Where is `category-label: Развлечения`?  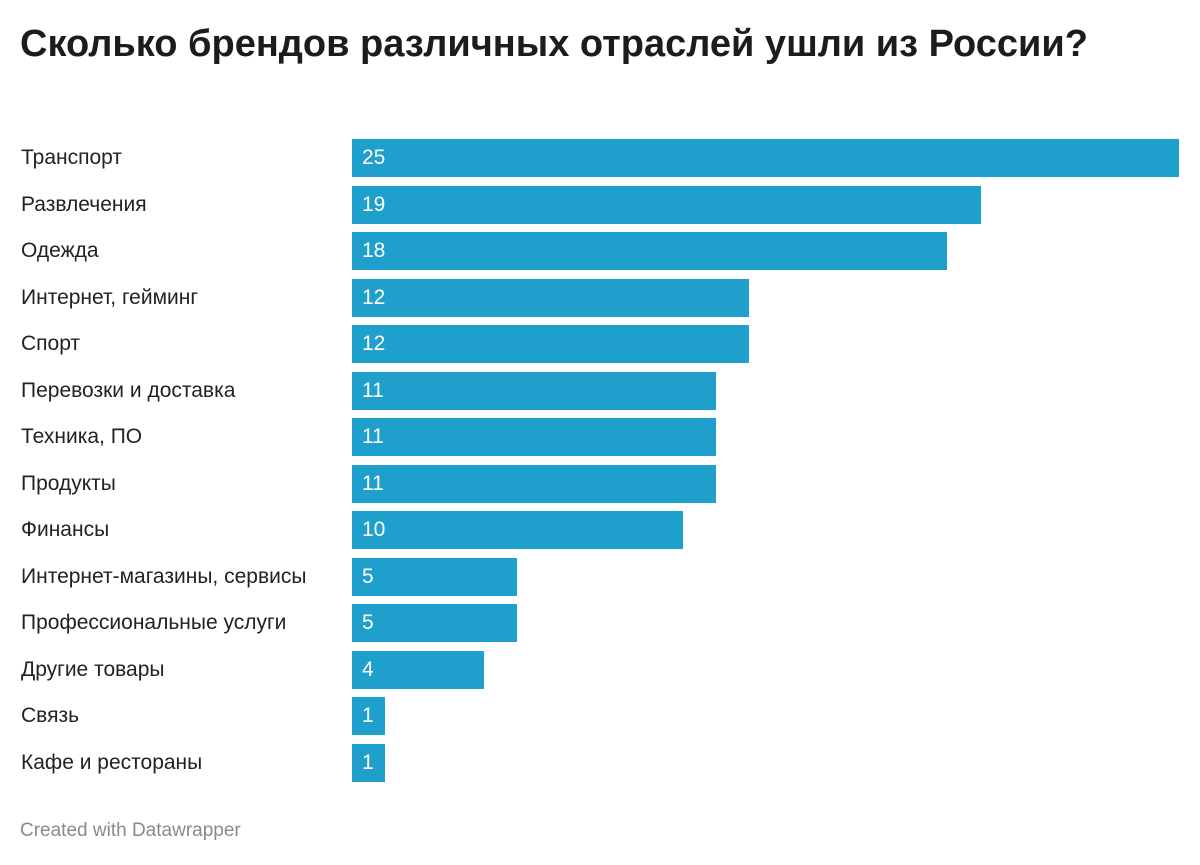 category-label: Развлечения is located at coordinates (84, 204).